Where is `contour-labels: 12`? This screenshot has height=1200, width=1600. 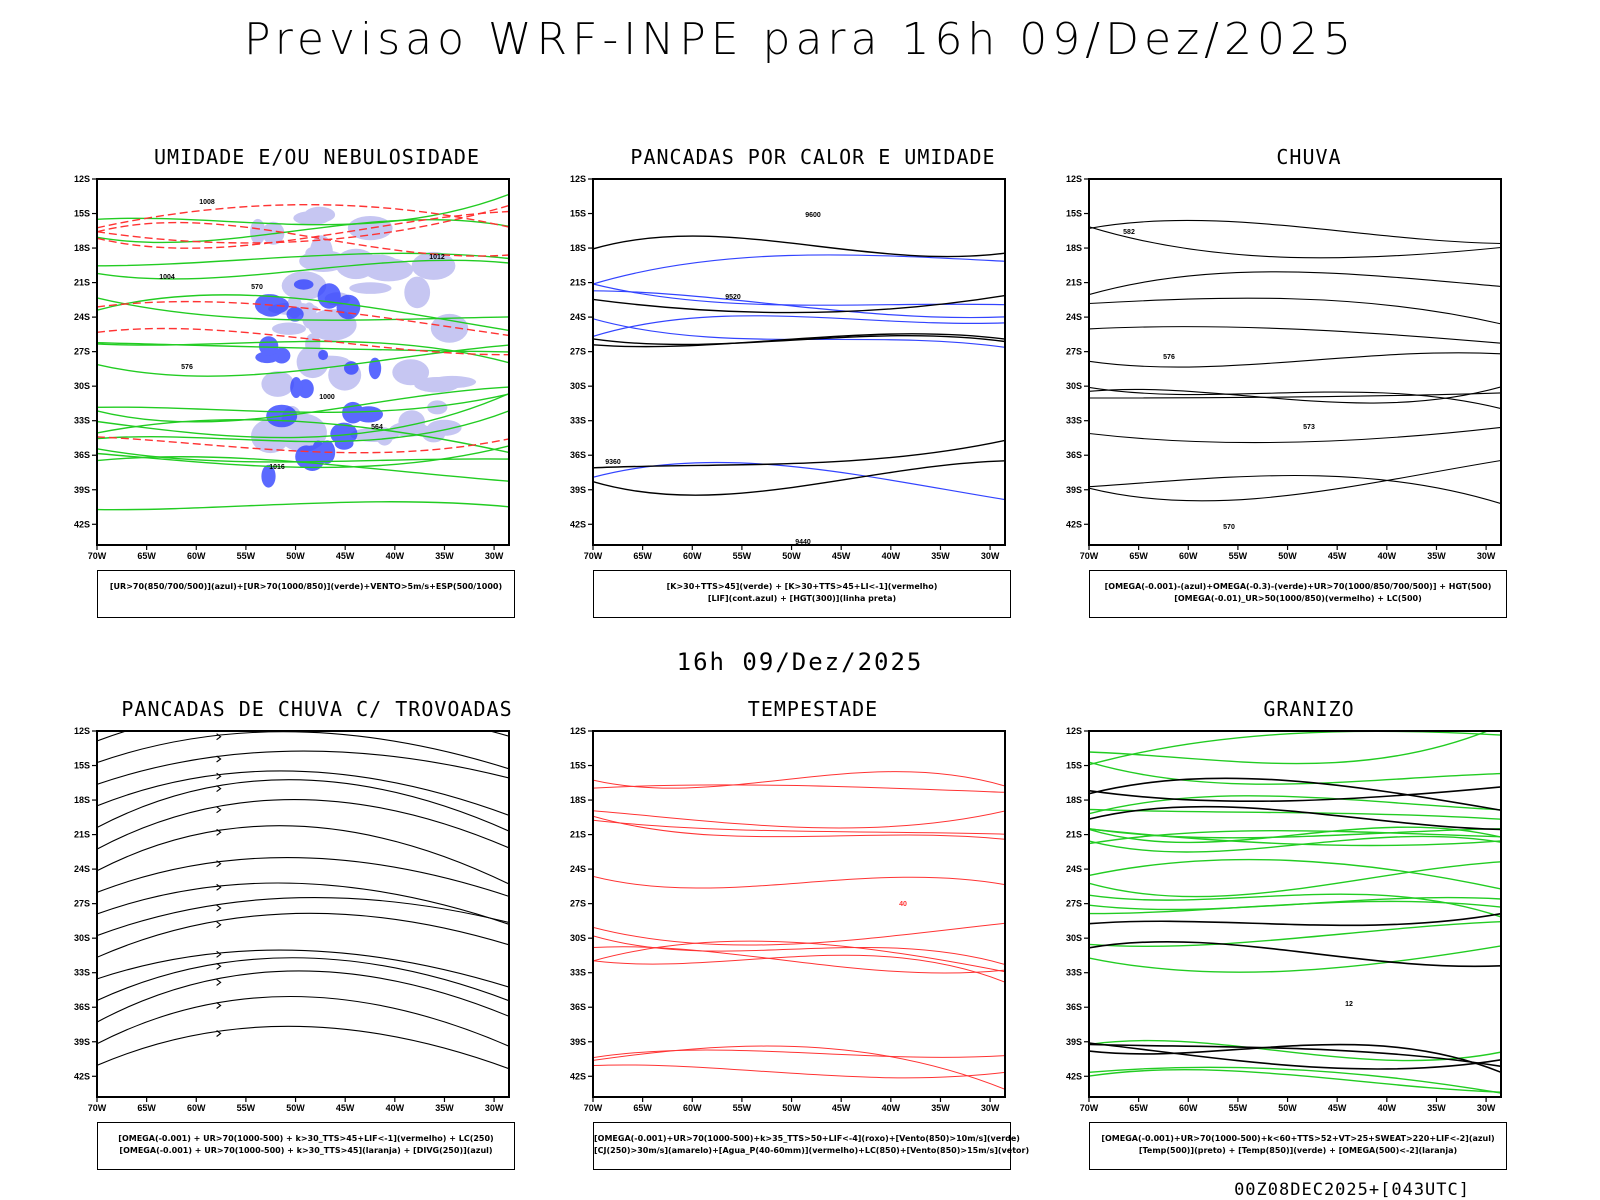 contour-labels: 12 is located at coordinates (1349, 1004).